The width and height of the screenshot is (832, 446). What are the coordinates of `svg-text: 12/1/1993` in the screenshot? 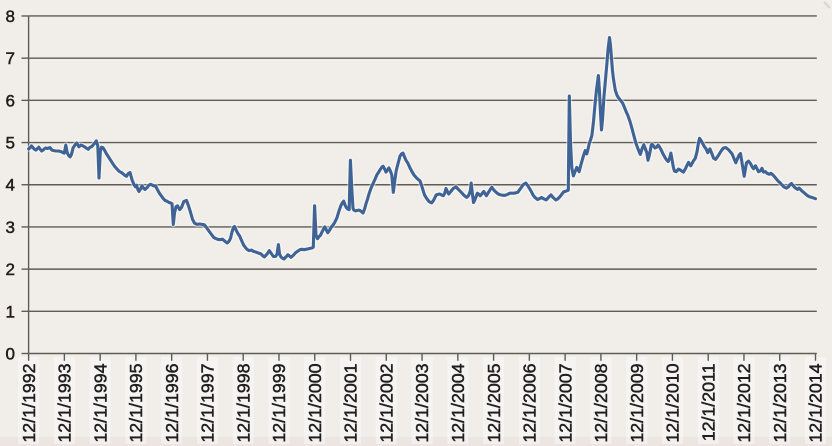 It's located at (65, 402).